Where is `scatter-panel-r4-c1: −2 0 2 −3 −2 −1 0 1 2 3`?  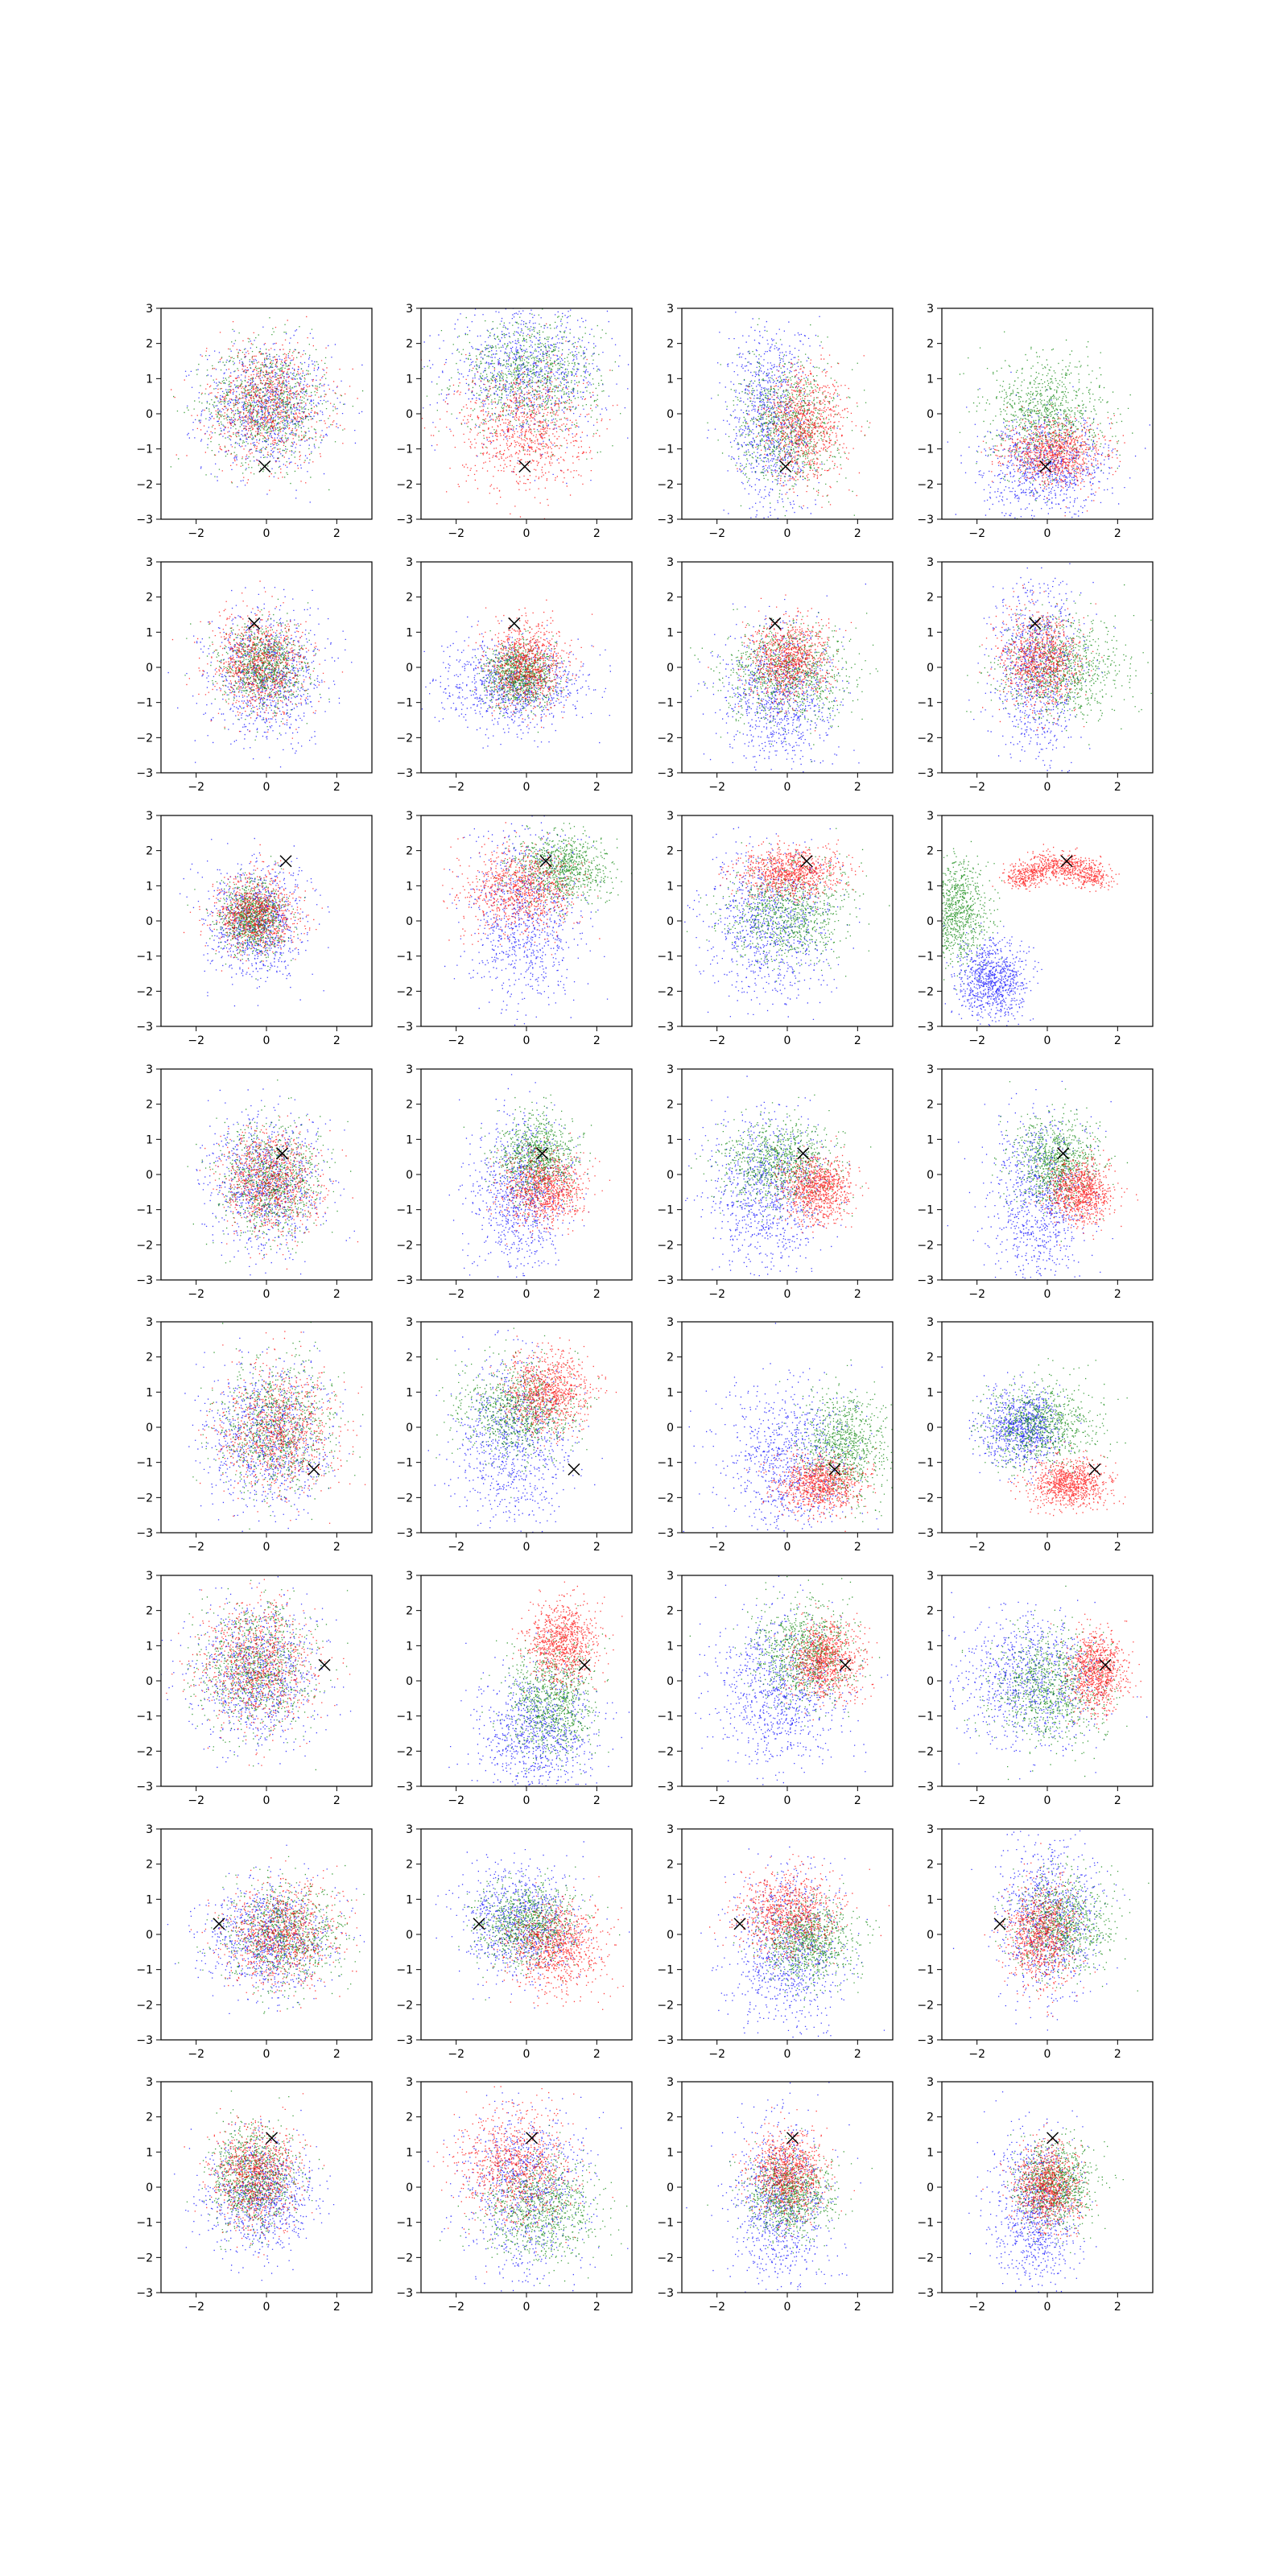
scatter-panel-r4-c1: −2 0 2 −3 −2 −1 0 1 2 3 is located at coordinates (254, 1182).